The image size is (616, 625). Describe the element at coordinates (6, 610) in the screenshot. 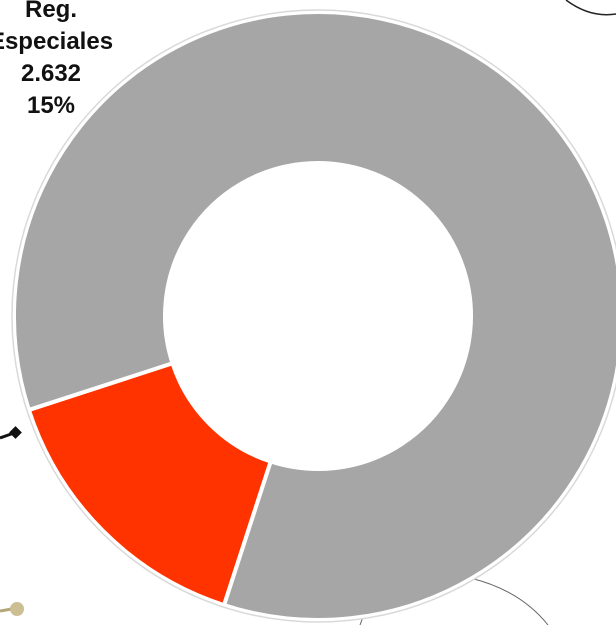

I see `adjacent-dot-line` at that location.